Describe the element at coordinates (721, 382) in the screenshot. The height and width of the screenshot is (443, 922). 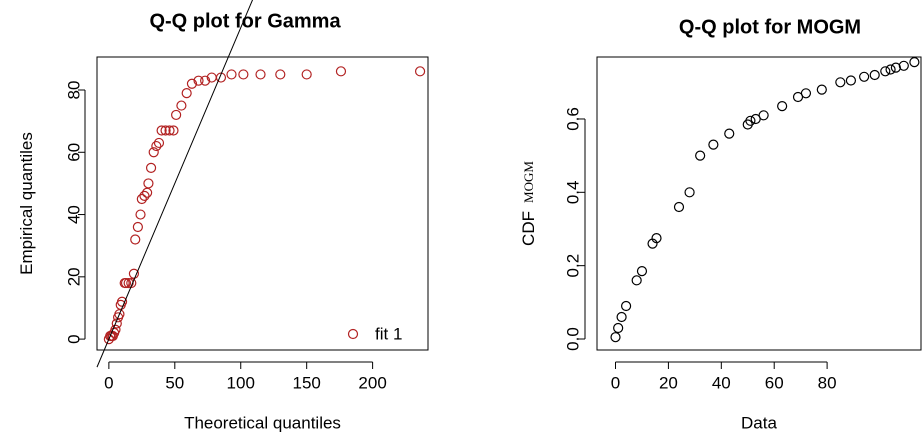
I see `x-tick-label: 40` at that location.